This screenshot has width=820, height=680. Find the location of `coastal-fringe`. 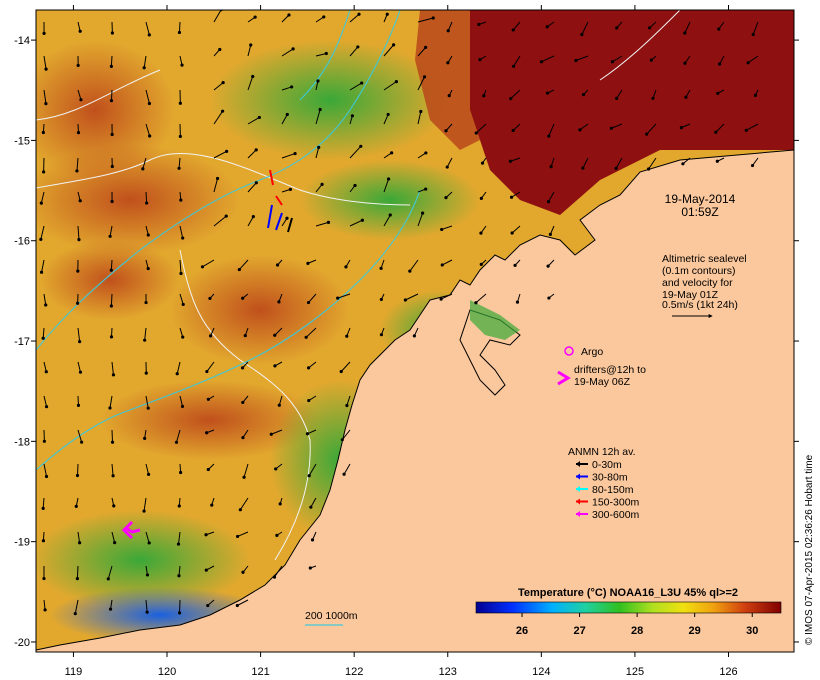

coastal-fringe is located at coordinates (495, 320).